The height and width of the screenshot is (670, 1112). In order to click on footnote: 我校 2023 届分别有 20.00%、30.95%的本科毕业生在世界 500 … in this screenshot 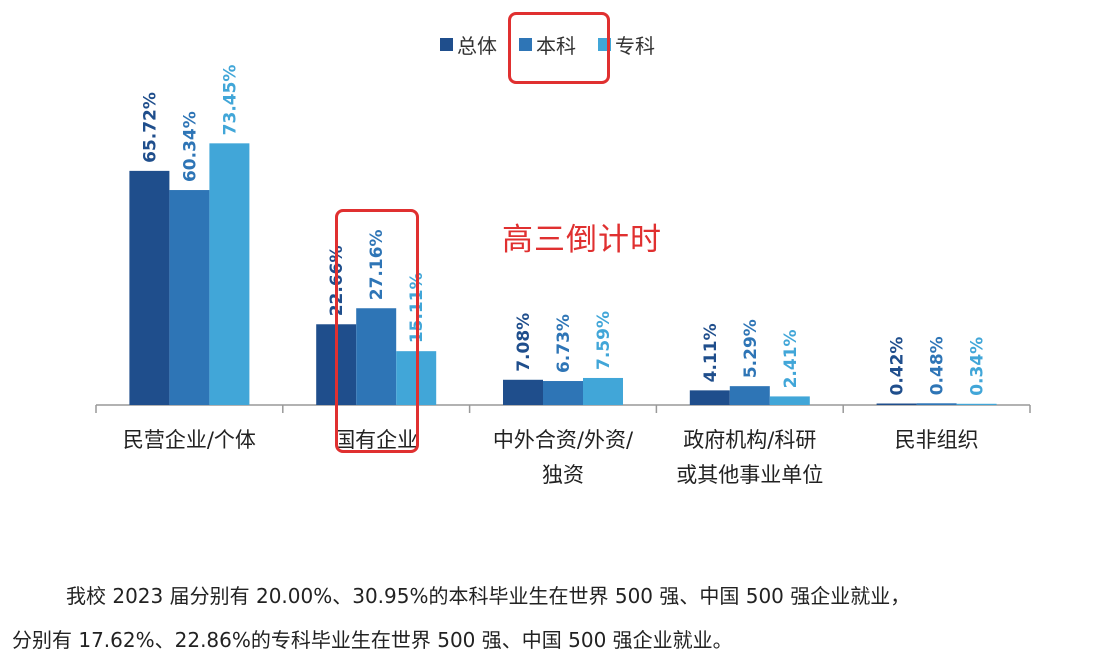, I will do `click(556, 618)`.